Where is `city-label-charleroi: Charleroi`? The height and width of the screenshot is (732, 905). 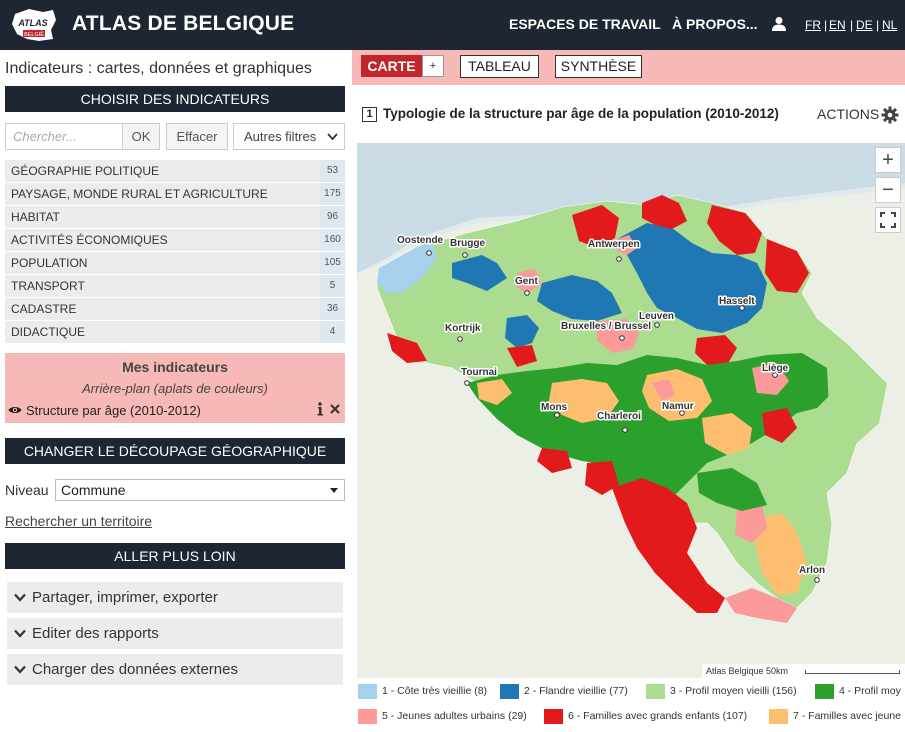
city-label-charleroi: Charleroi is located at coordinates (619, 416).